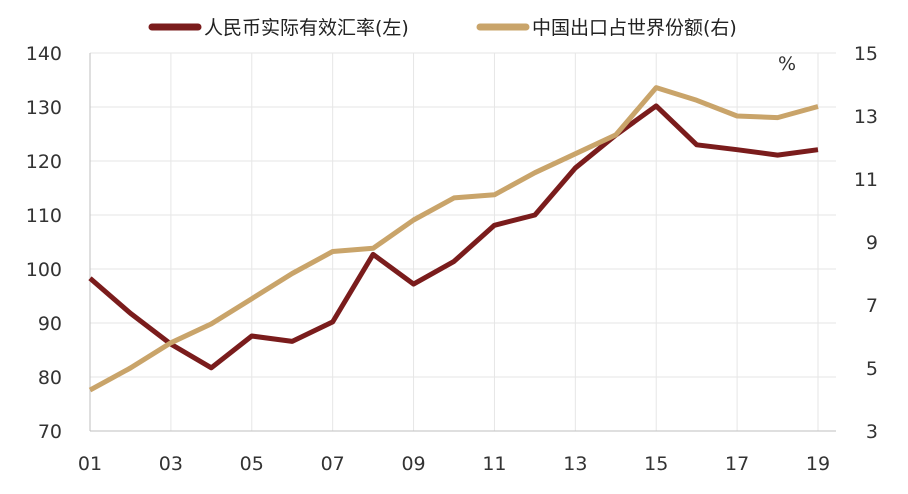 Image resolution: width=908 pixels, height=494 pixels. What do you see at coordinates (44, 243) in the screenshot?
I see `left-axis-ticks: 70 80 90 100 110 120 130 140` at bounding box center [44, 243].